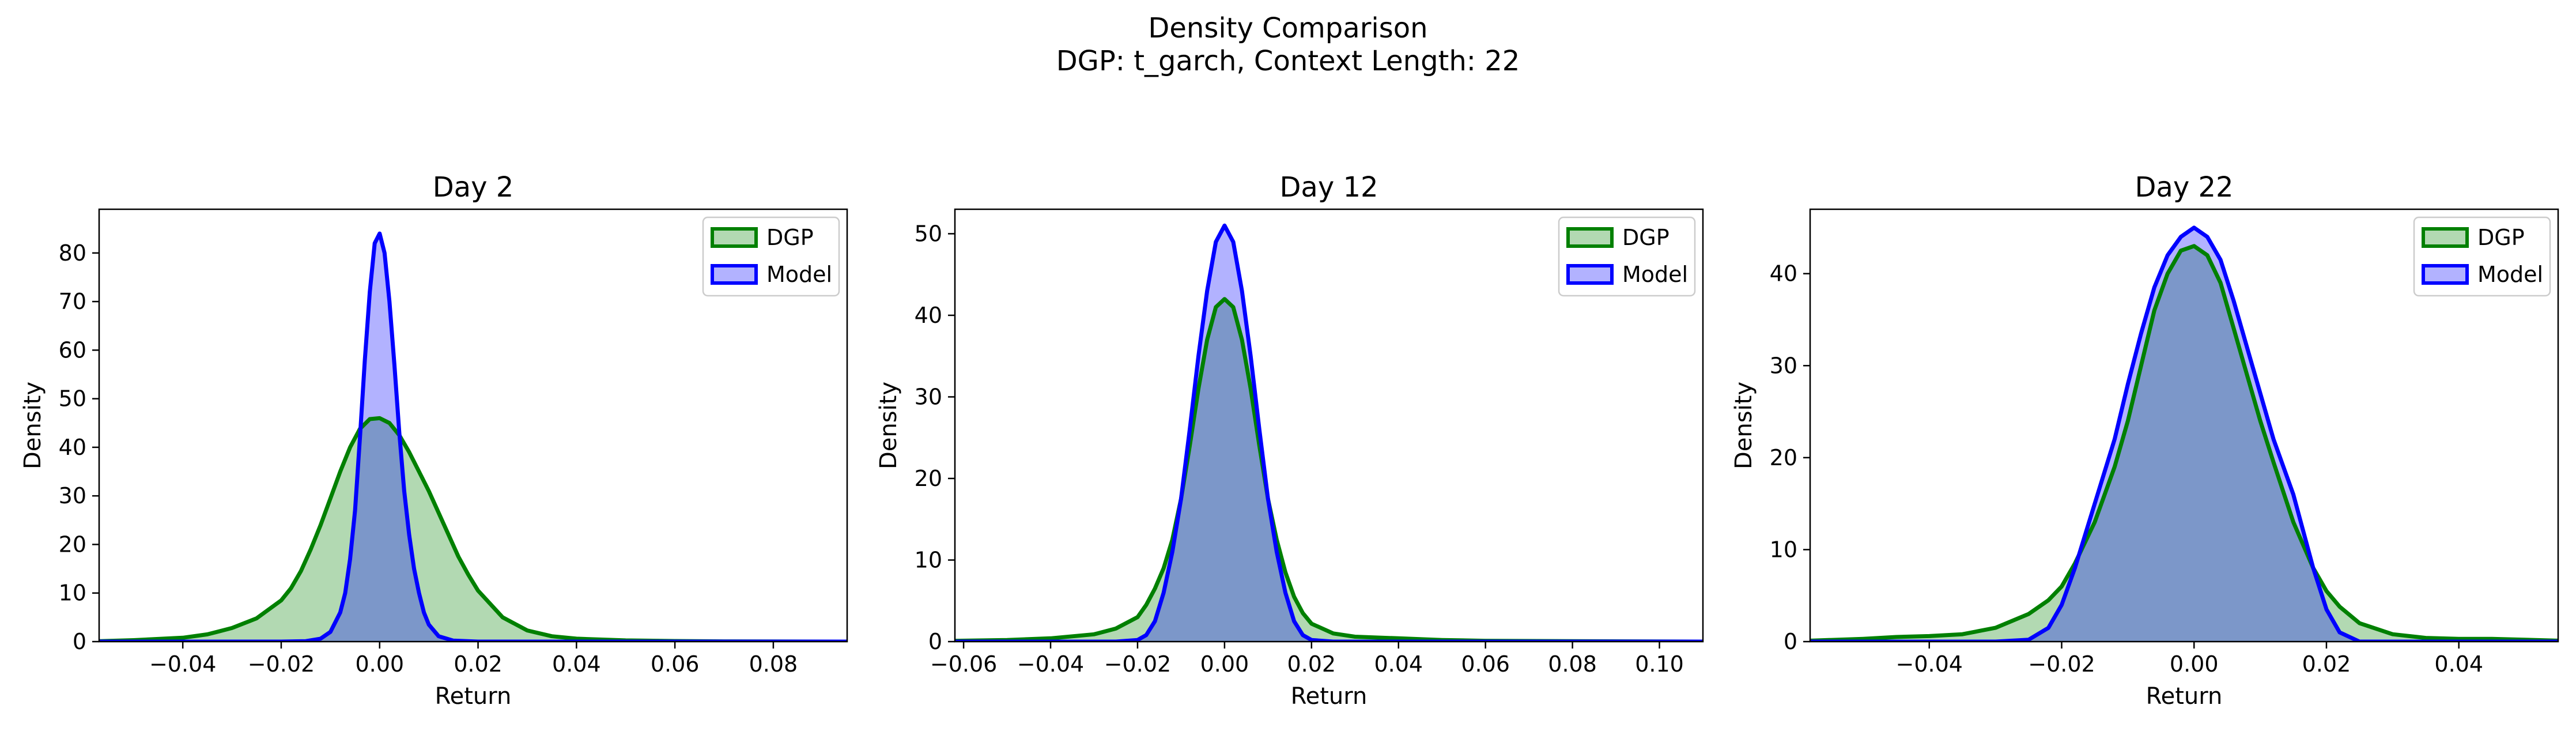  Describe the element at coordinates (1659, 664) in the screenshot. I see `x-tick-label: 0.10` at that location.